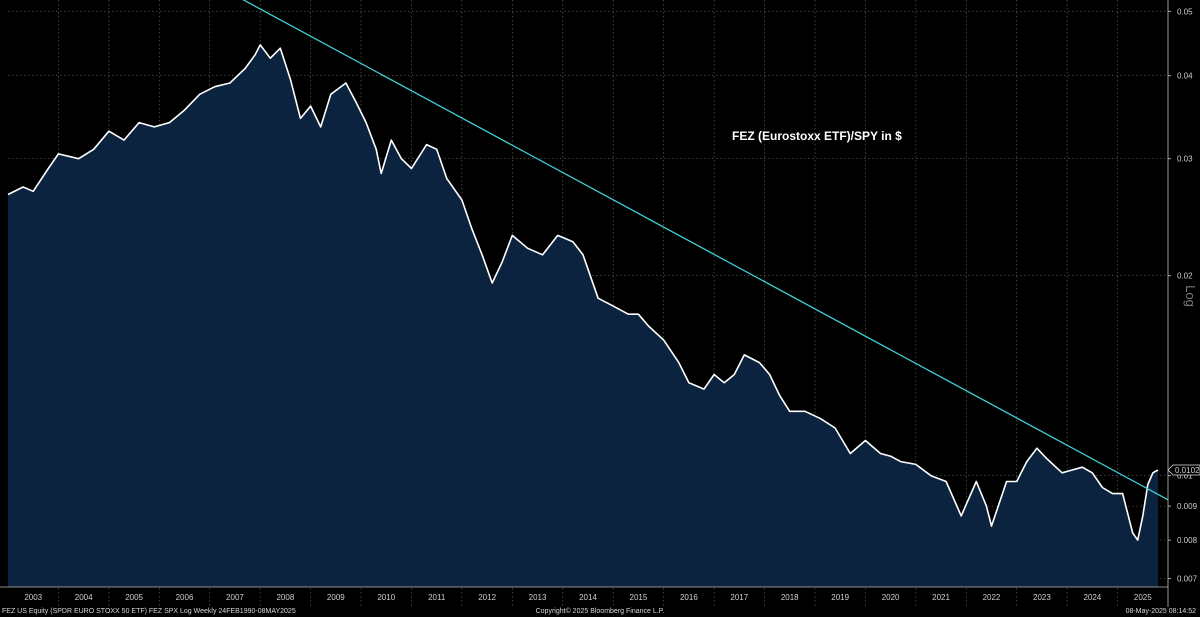  I want to click on y-tick-label: 0.01, so click(1185, 476).